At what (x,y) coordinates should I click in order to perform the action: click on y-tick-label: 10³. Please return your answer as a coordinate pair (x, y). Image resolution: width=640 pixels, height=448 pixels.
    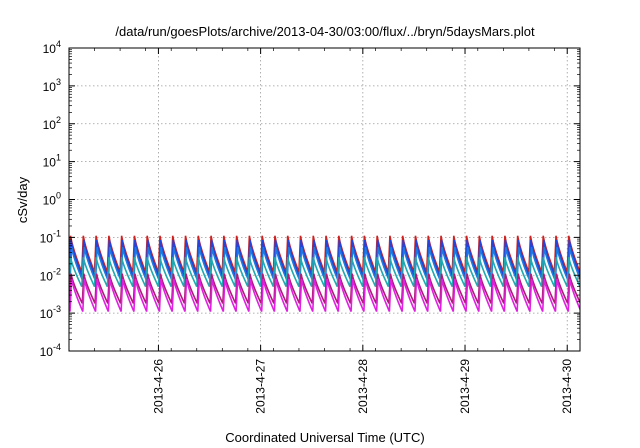
    Looking at the image, I should click on (52, 85).